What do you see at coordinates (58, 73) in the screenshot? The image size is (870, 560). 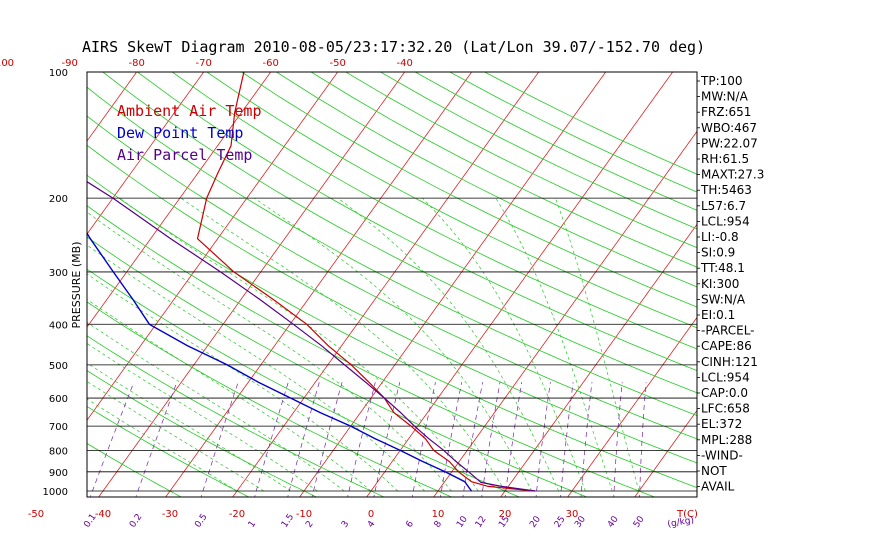 I see `pressure-tick-label: 100` at bounding box center [58, 73].